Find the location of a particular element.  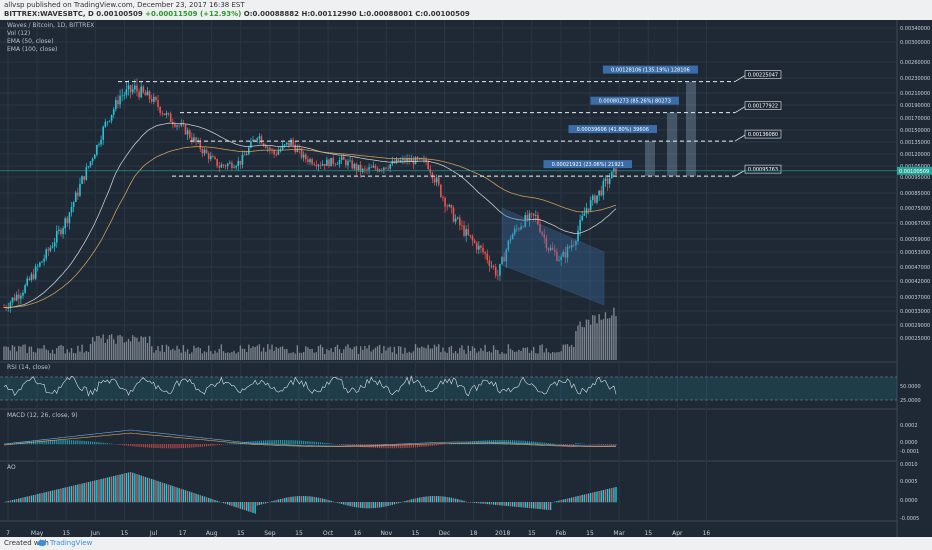

ao-legend: AO is located at coordinates (11, 467).